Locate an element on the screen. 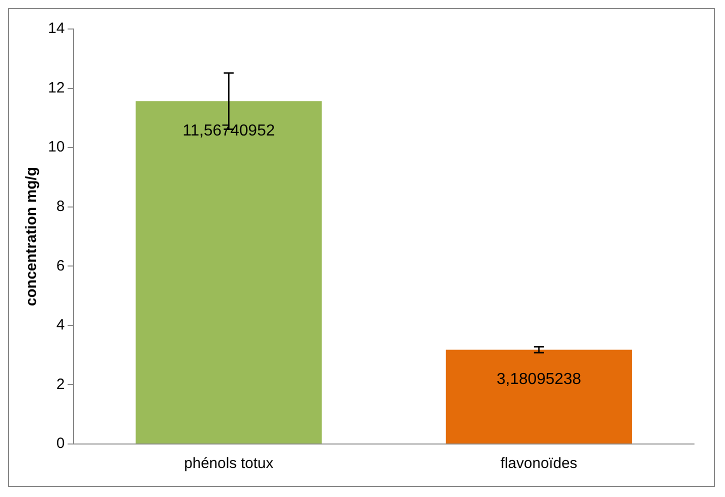 The width and height of the screenshot is (725, 497). y-tick-label: 4 is located at coordinates (60, 325).